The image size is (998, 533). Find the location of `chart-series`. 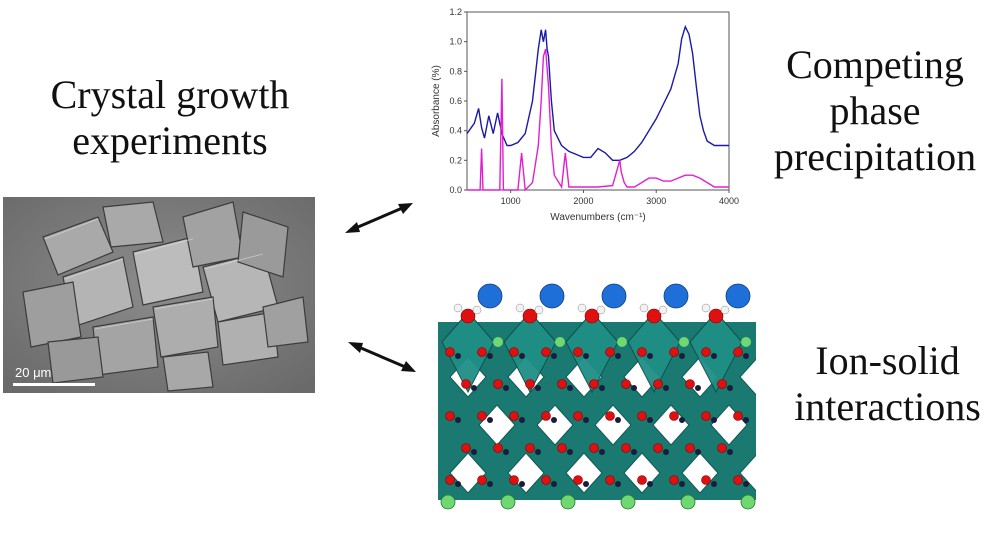

chart-series is located at coordinates (597, 108).